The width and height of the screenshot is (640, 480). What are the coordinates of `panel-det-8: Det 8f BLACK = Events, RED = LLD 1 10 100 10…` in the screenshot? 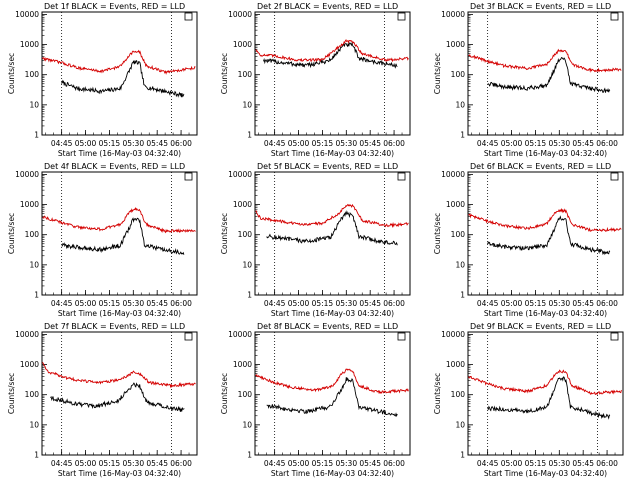 It's located at (315, 400).